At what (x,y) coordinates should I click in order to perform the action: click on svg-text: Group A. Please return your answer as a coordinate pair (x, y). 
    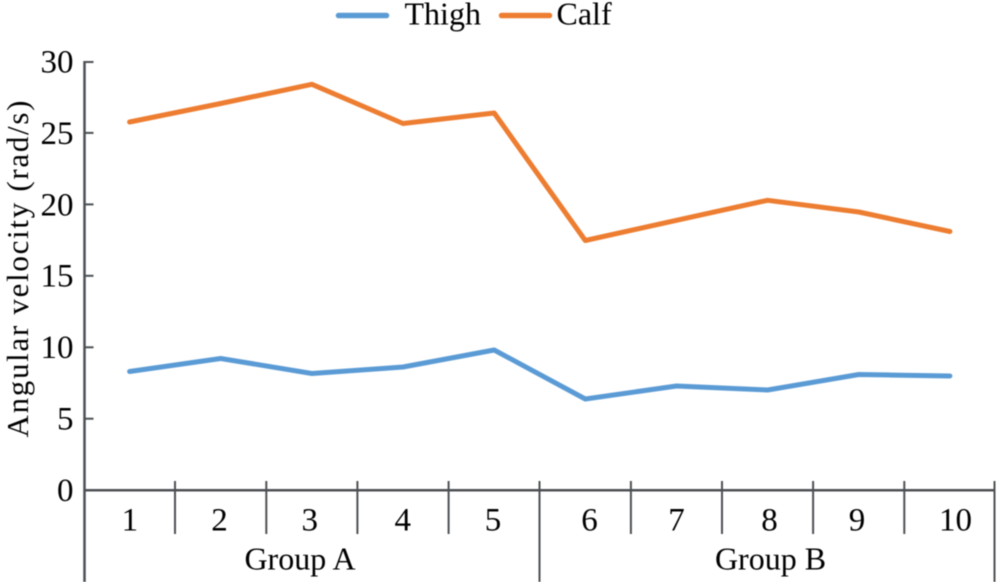
    Looking at the image, I should click on (299, 559).